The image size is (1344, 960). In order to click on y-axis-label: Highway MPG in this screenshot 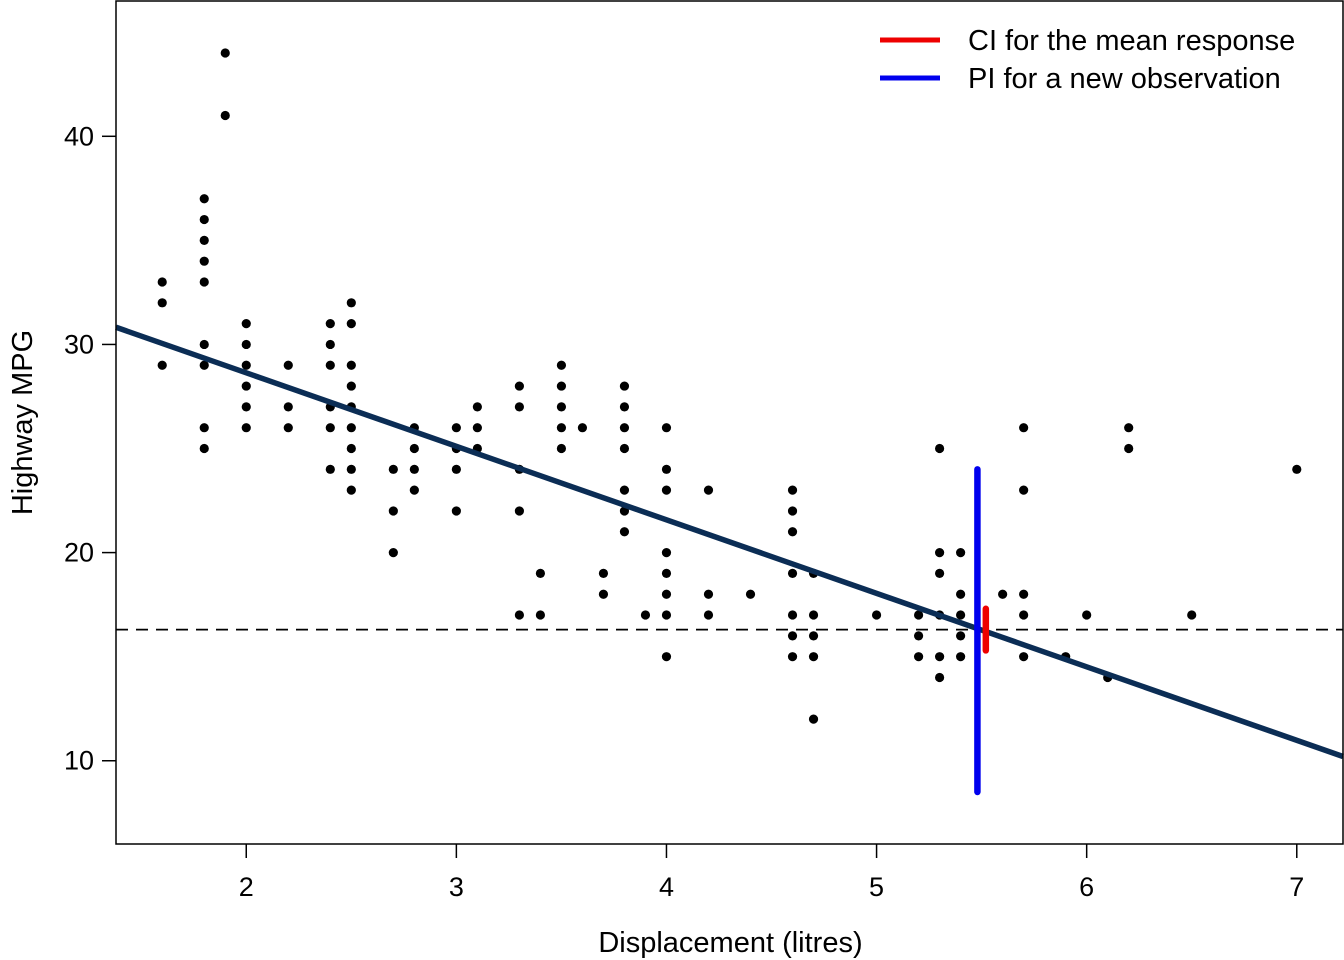, I will do `click(23, 422)`.